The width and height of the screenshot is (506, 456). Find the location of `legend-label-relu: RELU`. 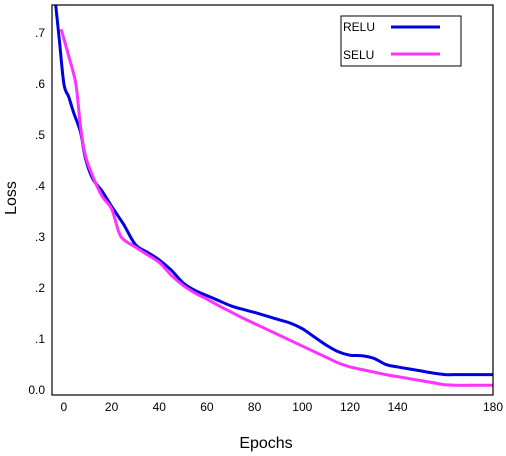

legend-label-relu: RELU is located at coordinates (359, 27).